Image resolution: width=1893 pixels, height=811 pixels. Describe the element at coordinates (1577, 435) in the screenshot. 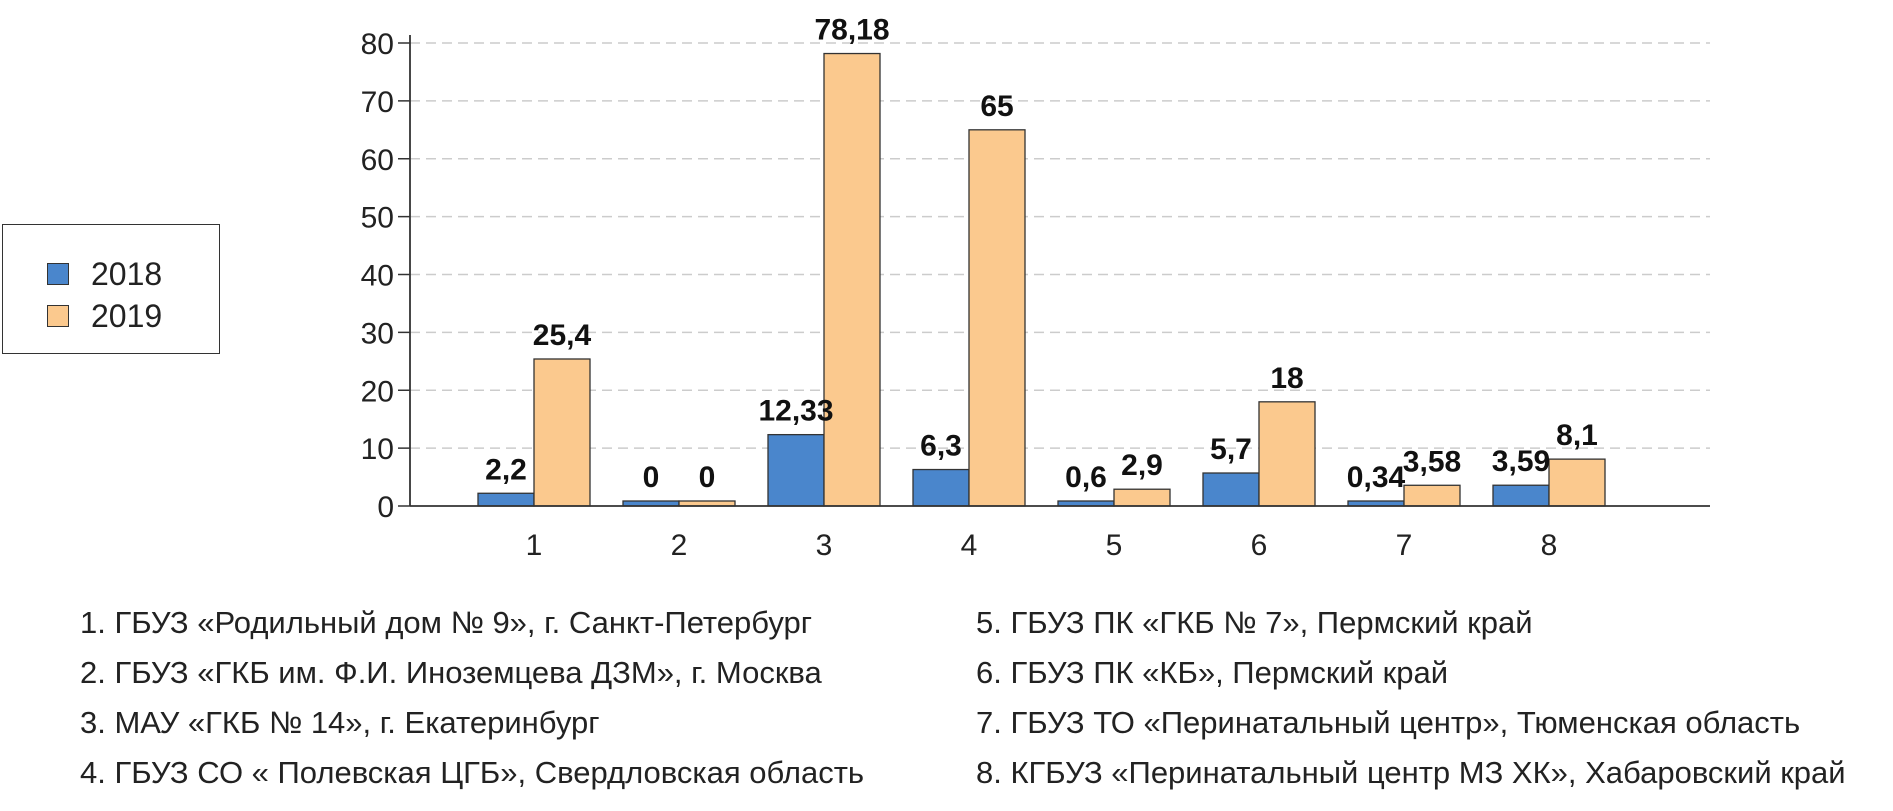

I see `value-label-2019-cat-8: 8,1` at that location.